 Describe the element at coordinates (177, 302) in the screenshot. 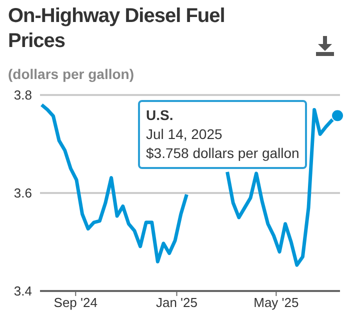

I see `x-tick-label: Jan '25` at that location.